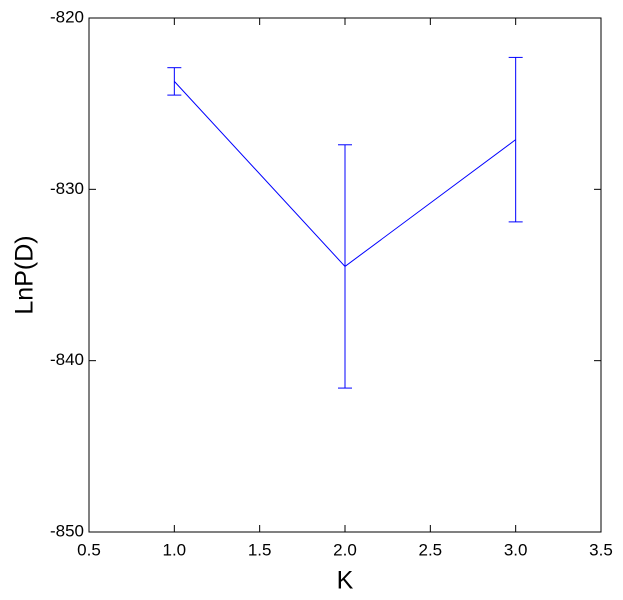  Describe the element at coordinates (601, 549) in the screenshot. I see `x-tick-label: 3.5` at that location.